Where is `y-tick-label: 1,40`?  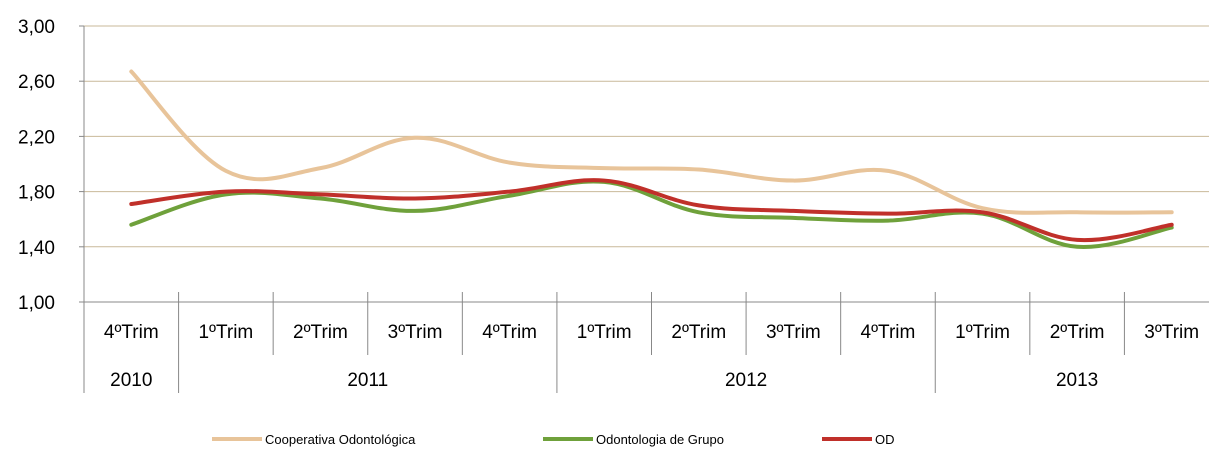 y-tick-label: 1,40 is located at coordinates (36, 248).